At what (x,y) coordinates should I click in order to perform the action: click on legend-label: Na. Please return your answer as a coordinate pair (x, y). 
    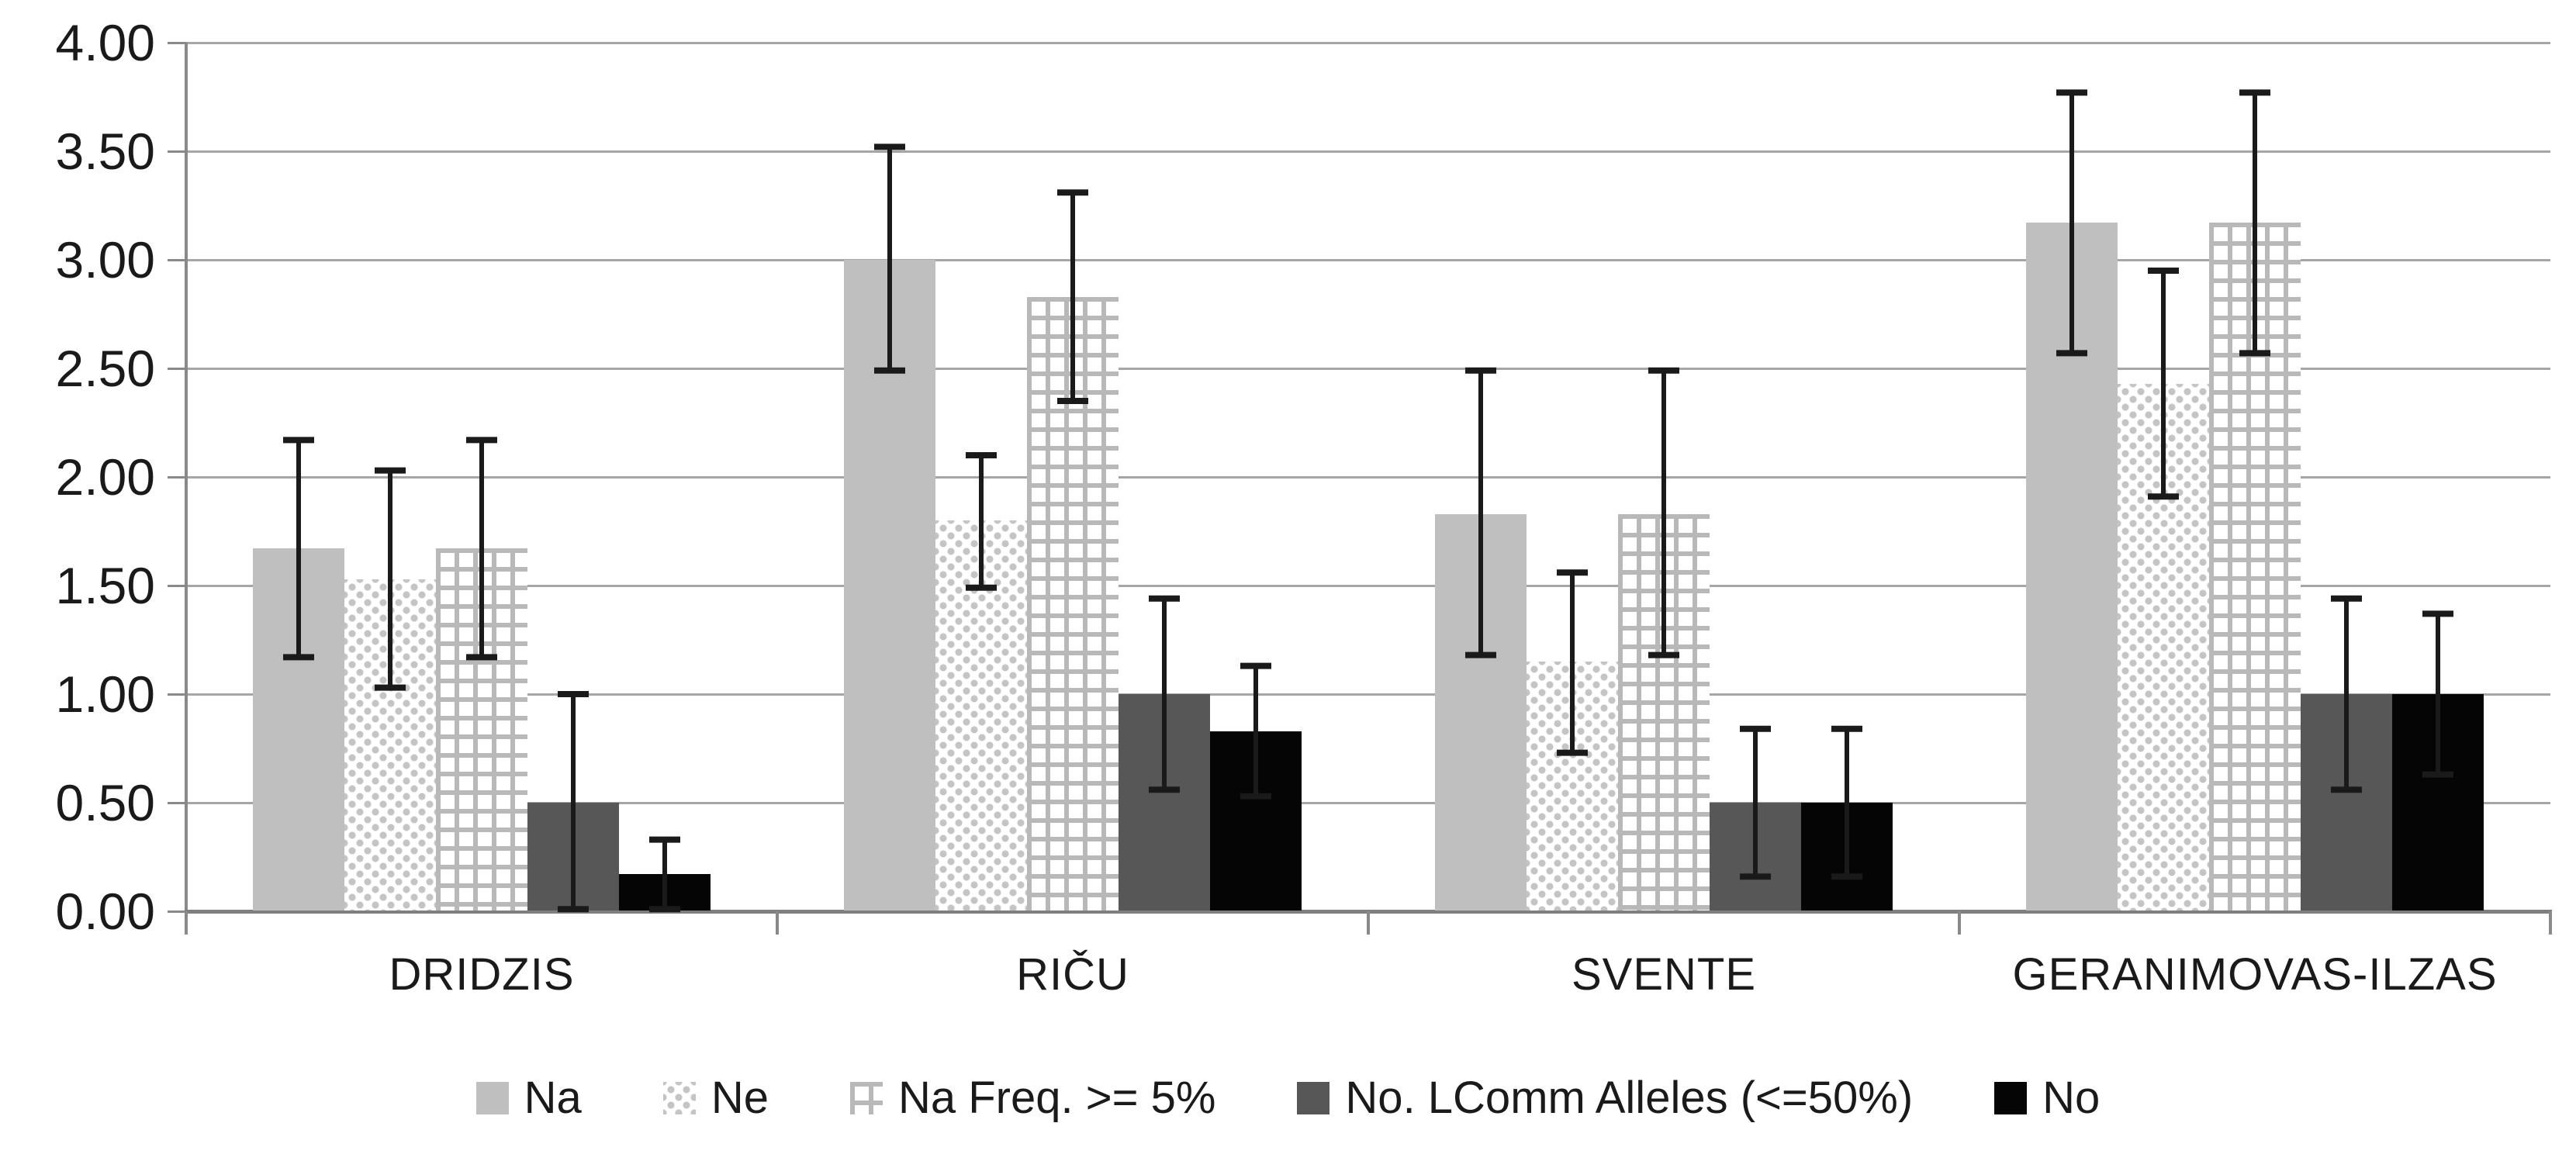
    Looking at the image, I should click on (553, 1098).